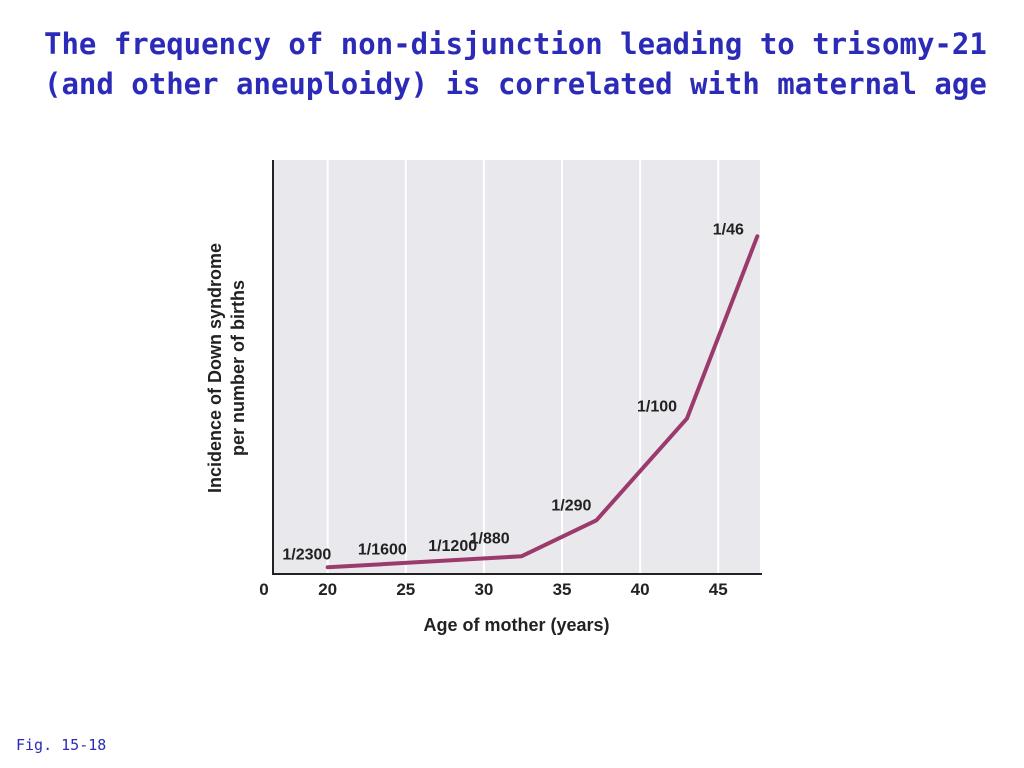  Describe the element at coordinates (263, 589) in the screenshot. I see `x-origin-label: 0` at that location.